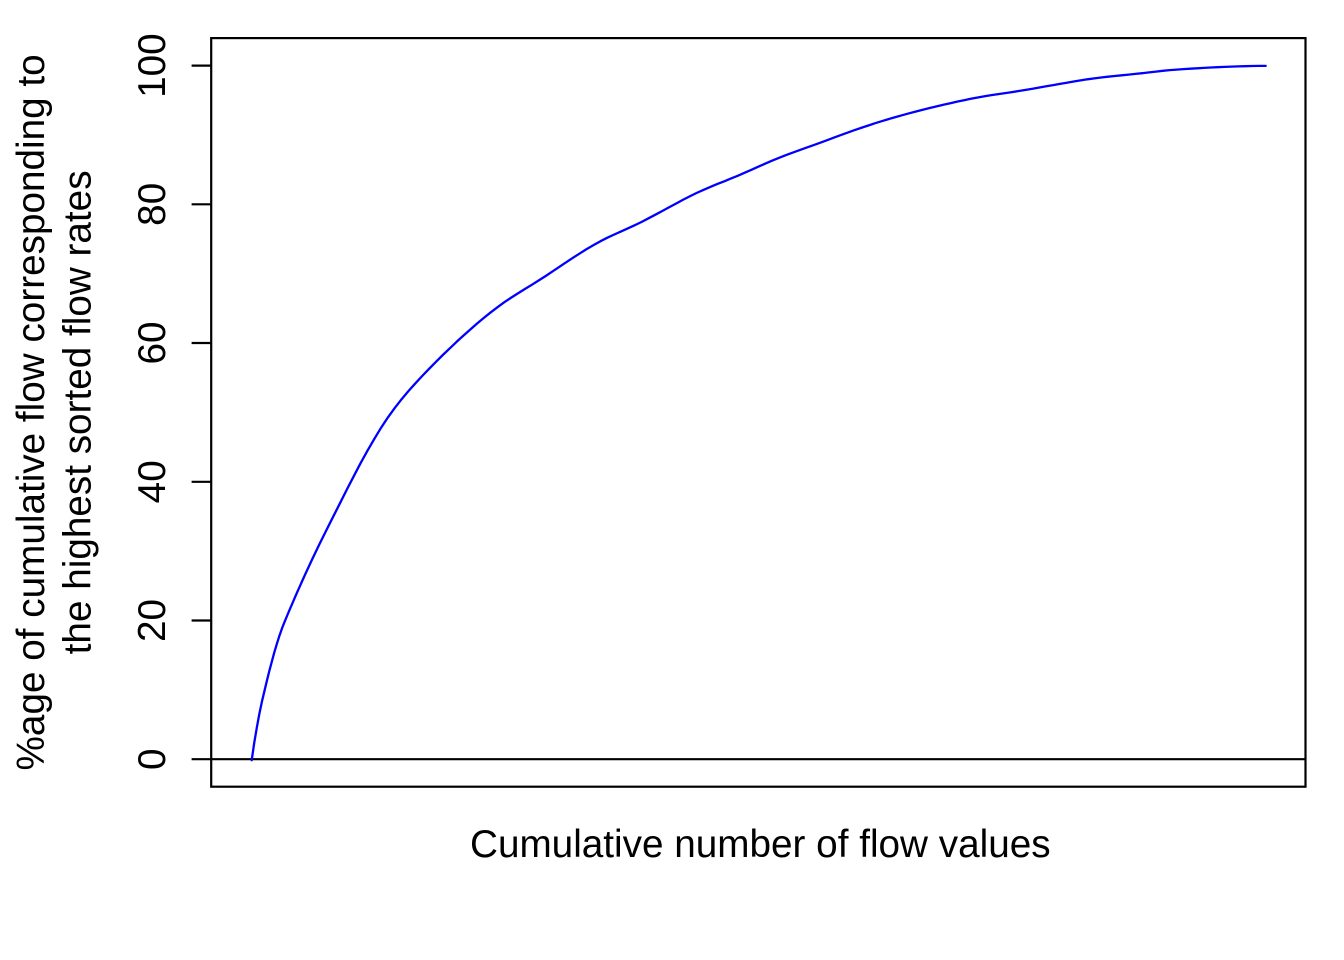 The image size is (1344, 960). Describe the element at coordinates (152, 759) in the screenshot. I see `svg-text: 0` at that location.